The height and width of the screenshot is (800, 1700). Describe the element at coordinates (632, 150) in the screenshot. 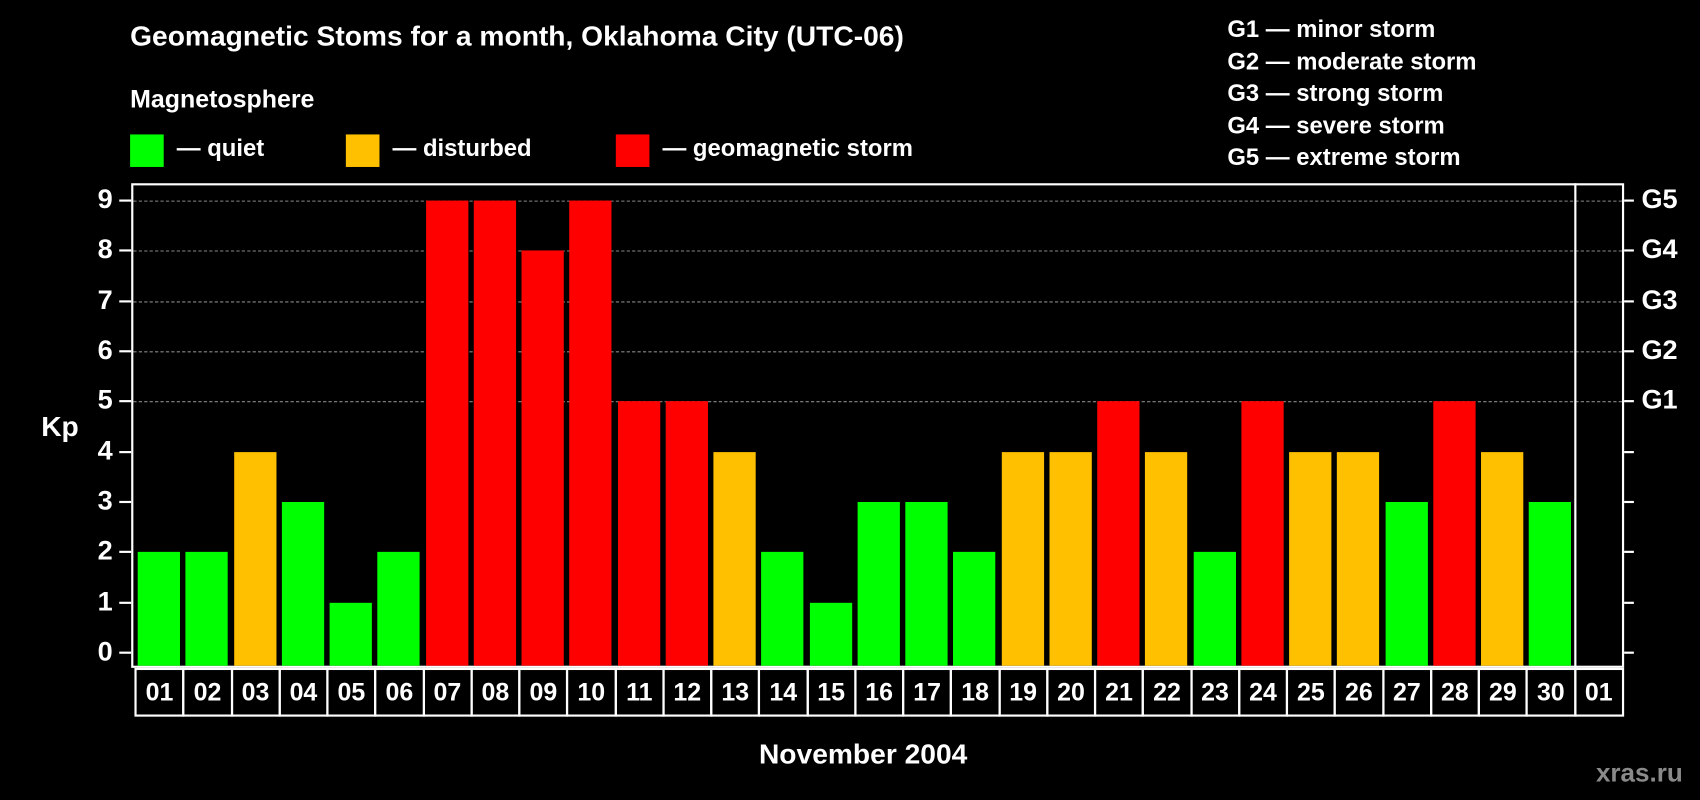

I see `legend-swatch-storm` at that location.